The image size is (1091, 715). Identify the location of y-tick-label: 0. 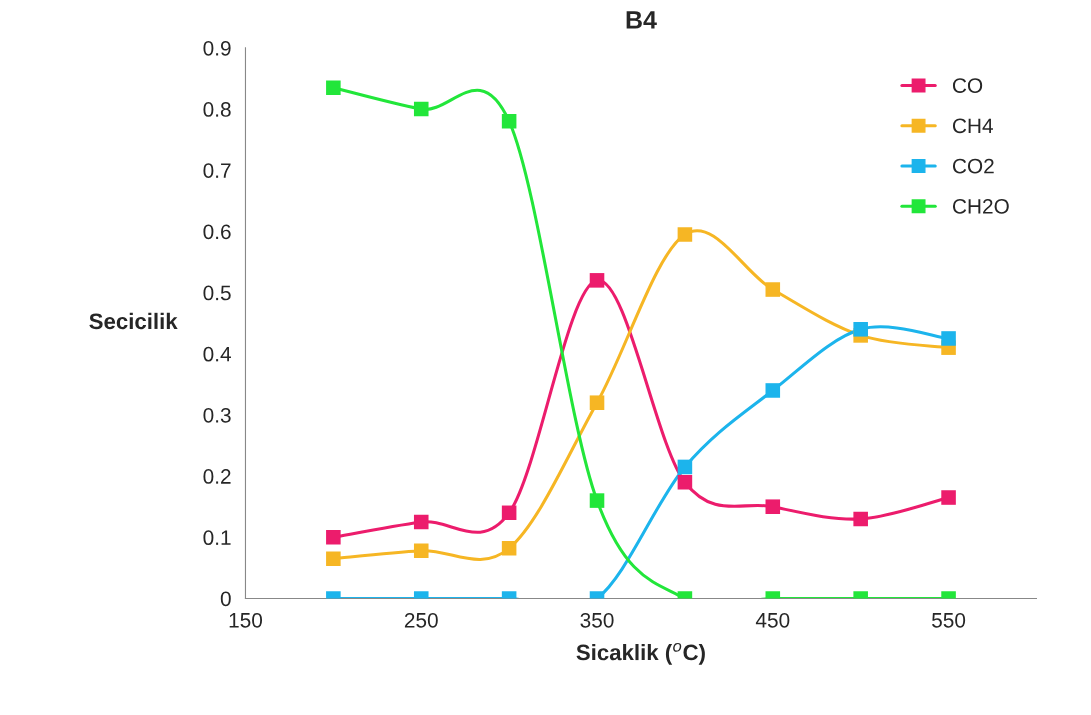
(225, 599).